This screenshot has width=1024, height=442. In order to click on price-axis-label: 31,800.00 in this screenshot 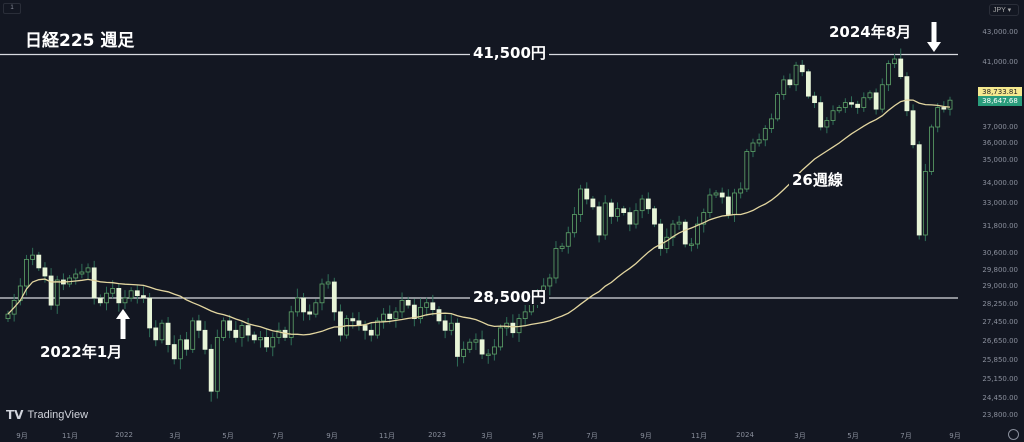, I will do `click(1000, 226)`.